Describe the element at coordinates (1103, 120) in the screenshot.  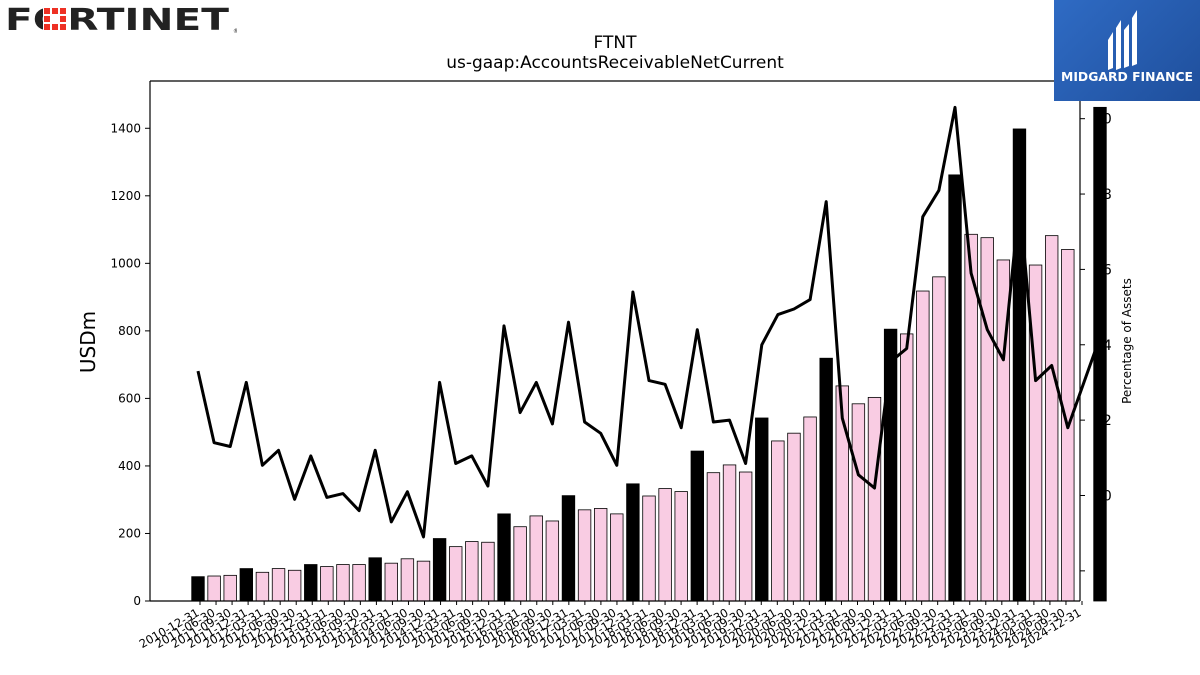
I see `y-right-tick-label: 20` at that location.